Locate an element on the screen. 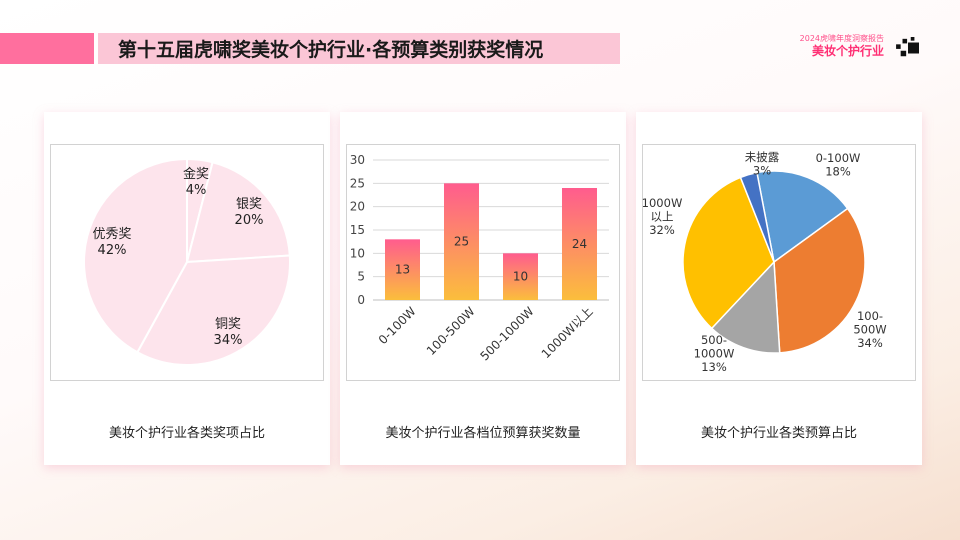 The image size is (960, 540). brand-title: 美妆个护行业 is located at coordinates (847, 50).